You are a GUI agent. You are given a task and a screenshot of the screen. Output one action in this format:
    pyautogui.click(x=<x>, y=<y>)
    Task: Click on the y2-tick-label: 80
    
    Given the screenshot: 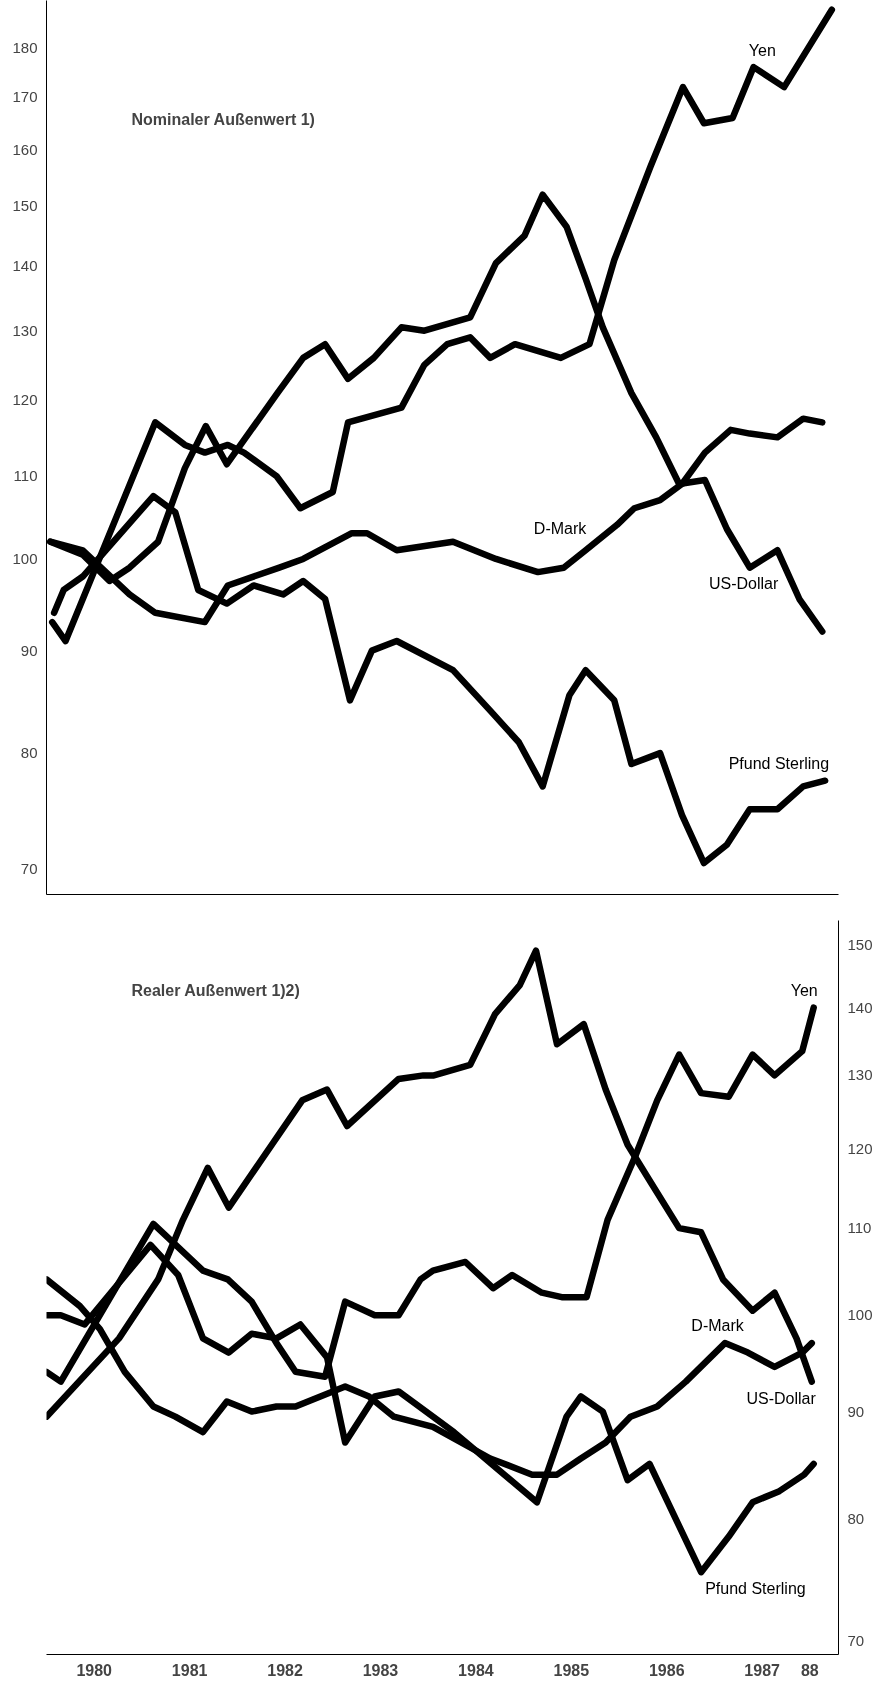 What is the action you would take?
    pyautogui.click(x=856, y=1519)
    